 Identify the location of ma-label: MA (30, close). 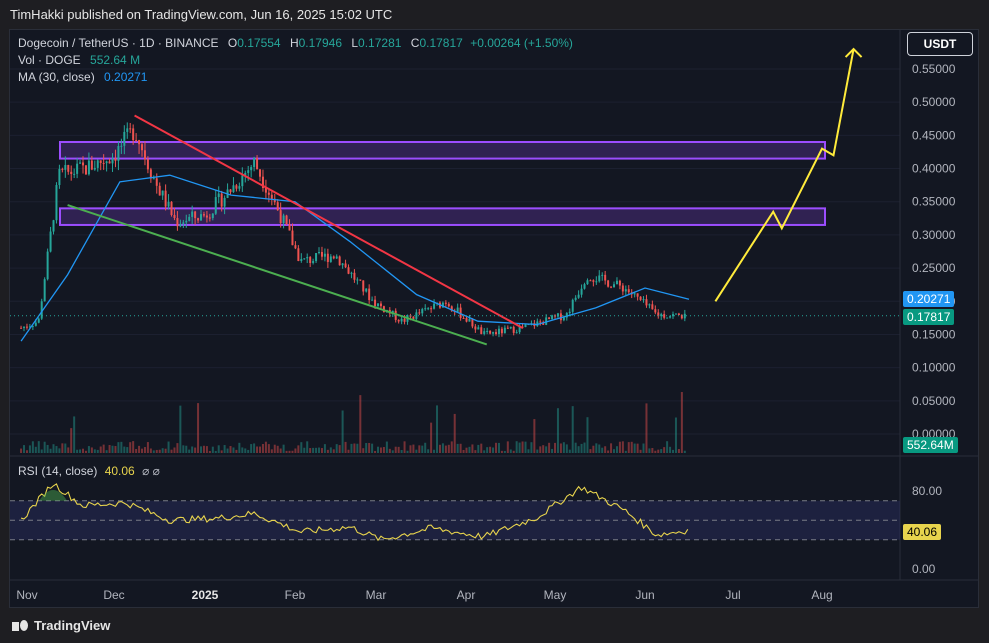
(56, 77).